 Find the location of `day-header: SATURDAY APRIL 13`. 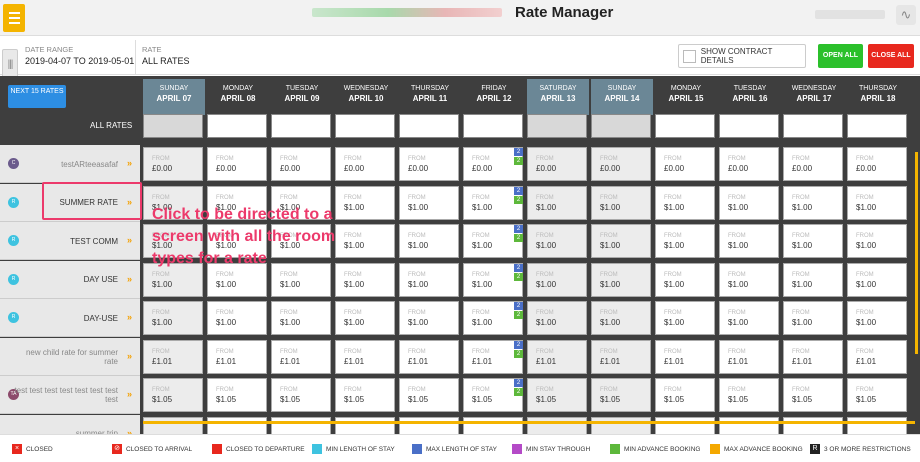

day-header: SATURDAY APRIL 13 is located at coordinates (558, 97).